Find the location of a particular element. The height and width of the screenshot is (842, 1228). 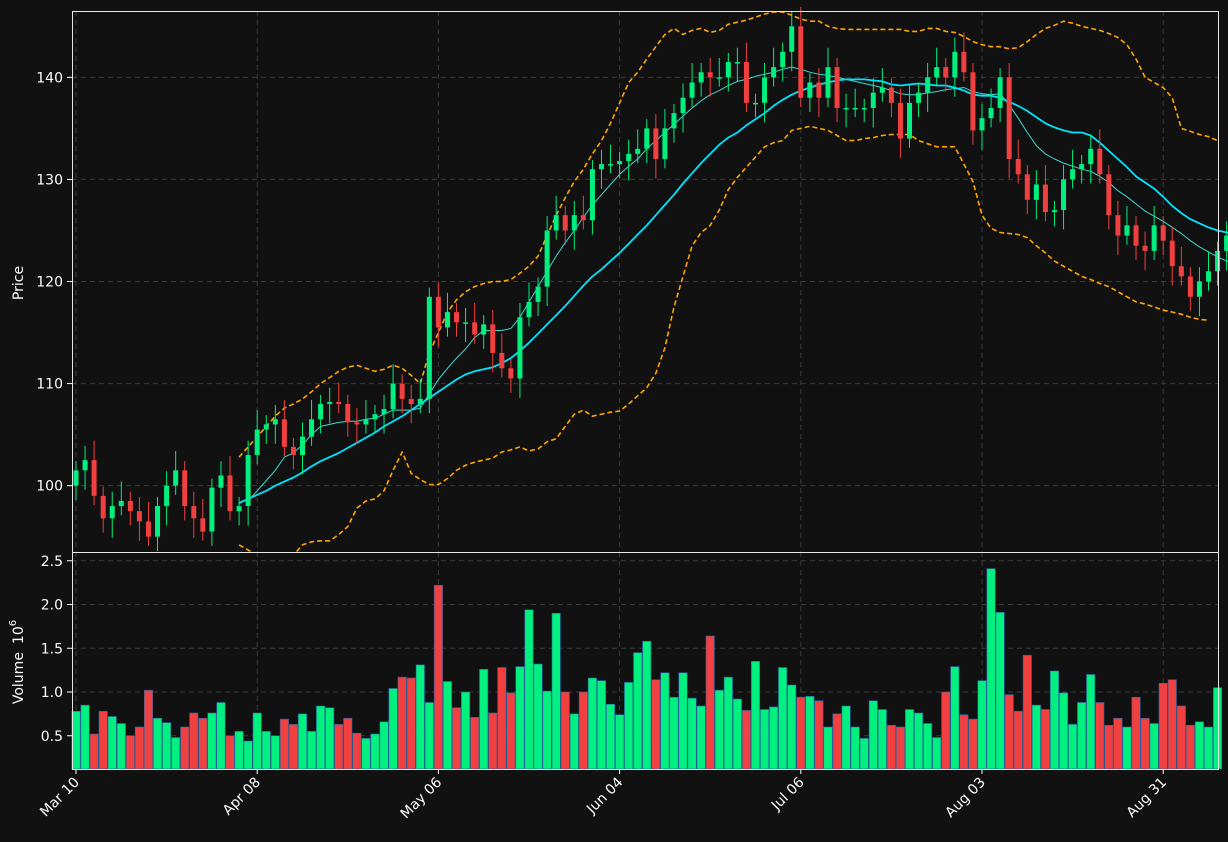

price-y-axis: 100 110 120 130 140 is located at coordinates (54, 282).